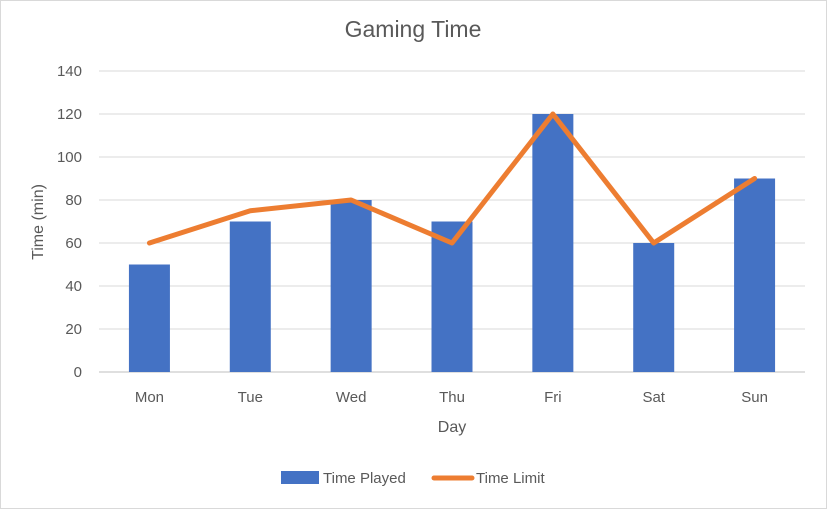 This screenshot has width=827, height=509. Describe the element at coordinates (413, 478) in the screenshot. I see `legend: Time Played Time Limit` at that location.